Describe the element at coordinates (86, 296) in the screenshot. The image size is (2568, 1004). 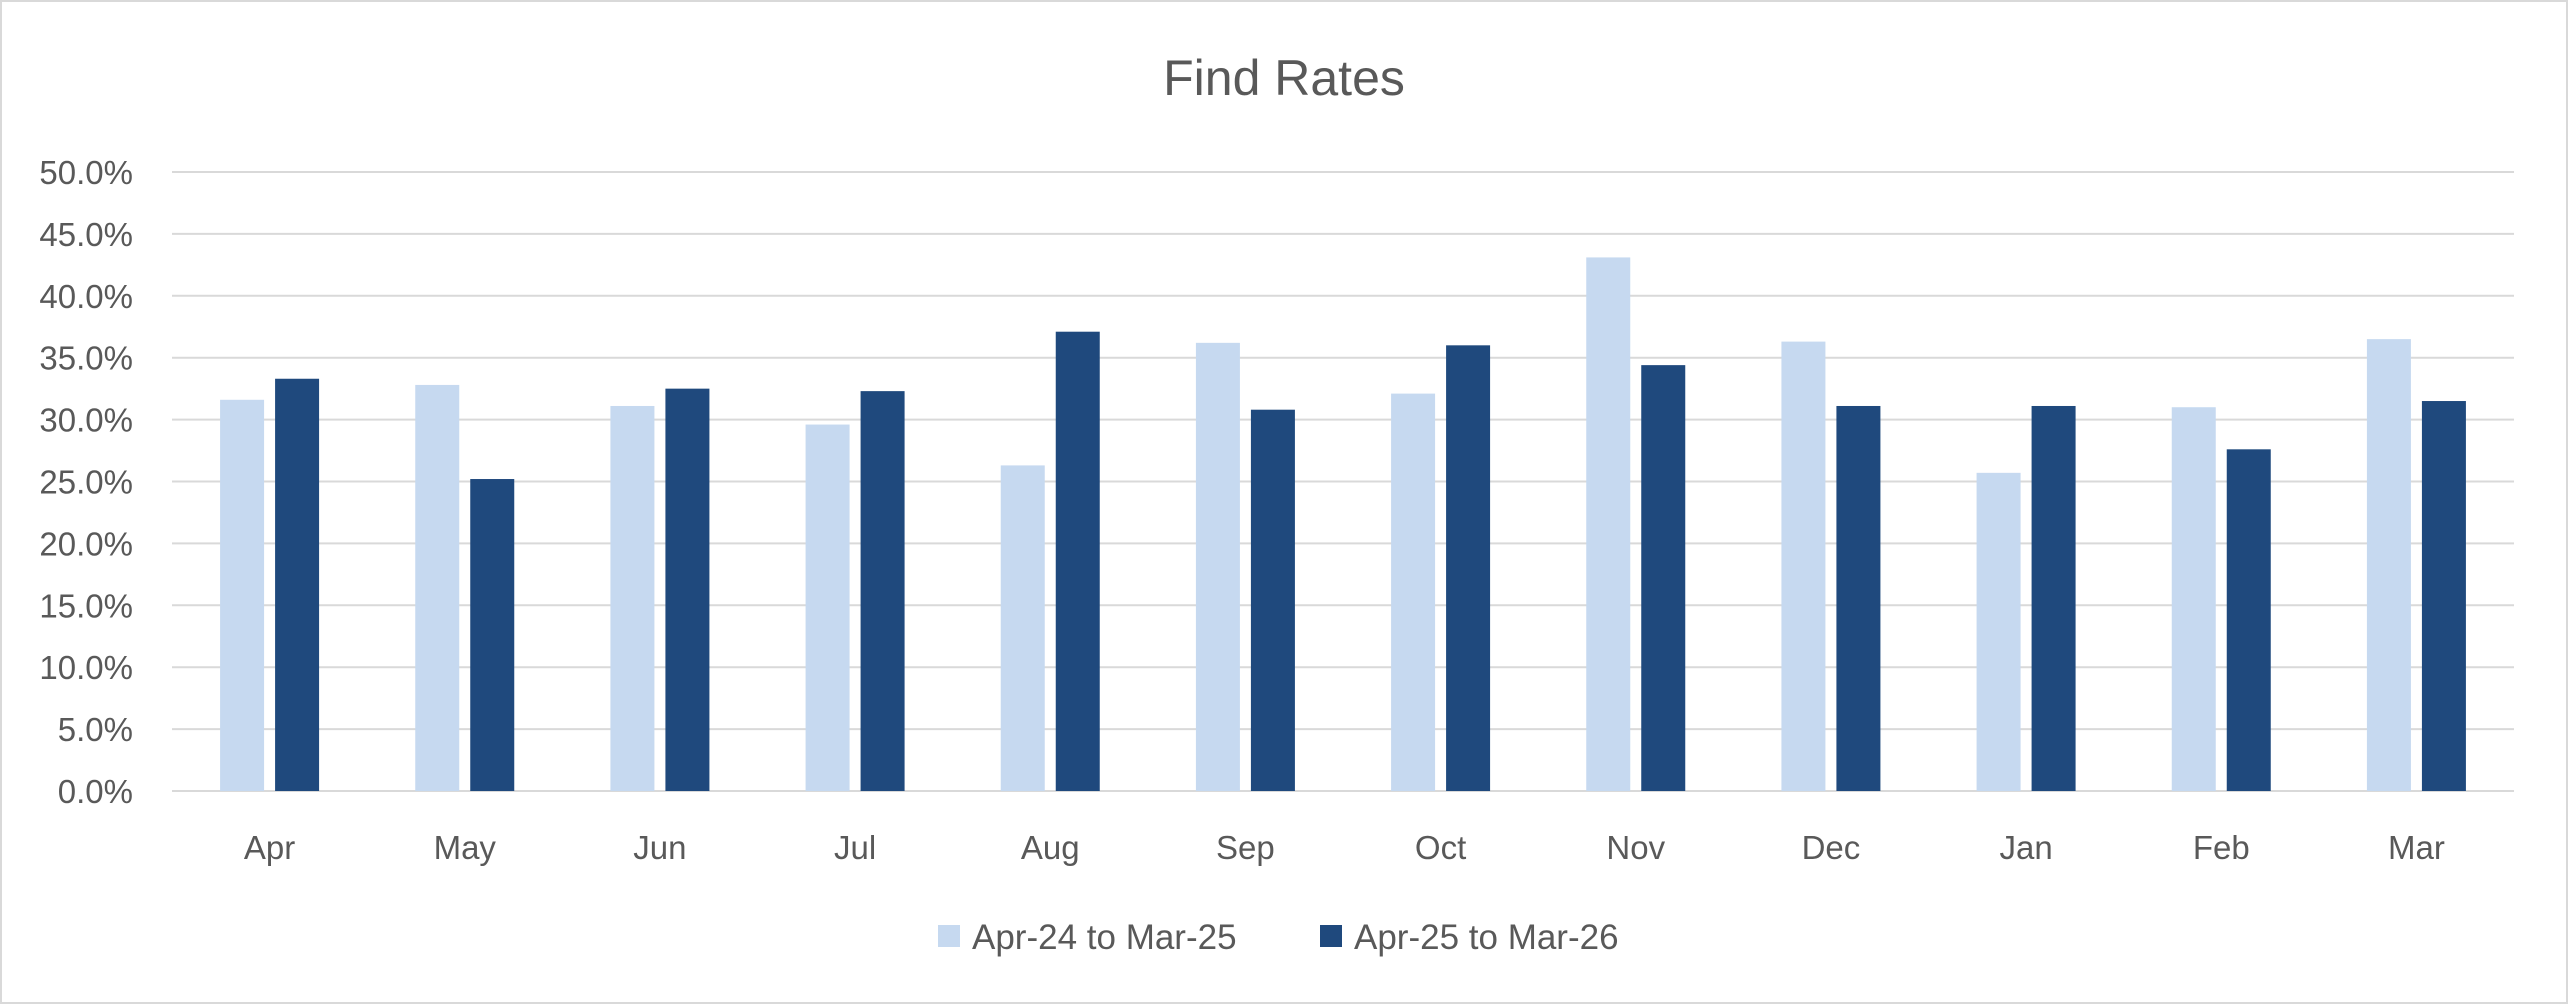
I see `y-tick-label: 40.0%` at that location.